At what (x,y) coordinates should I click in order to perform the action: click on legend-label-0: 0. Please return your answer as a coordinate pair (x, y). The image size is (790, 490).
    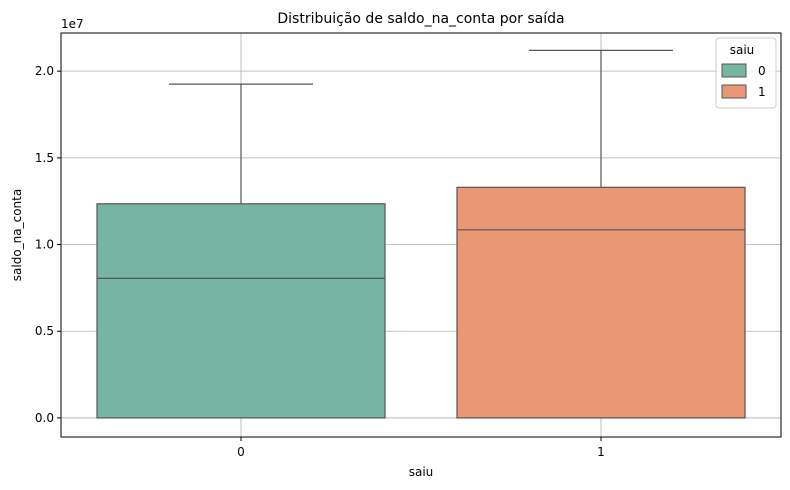
    Looking at the image, I should click on (762, 71).